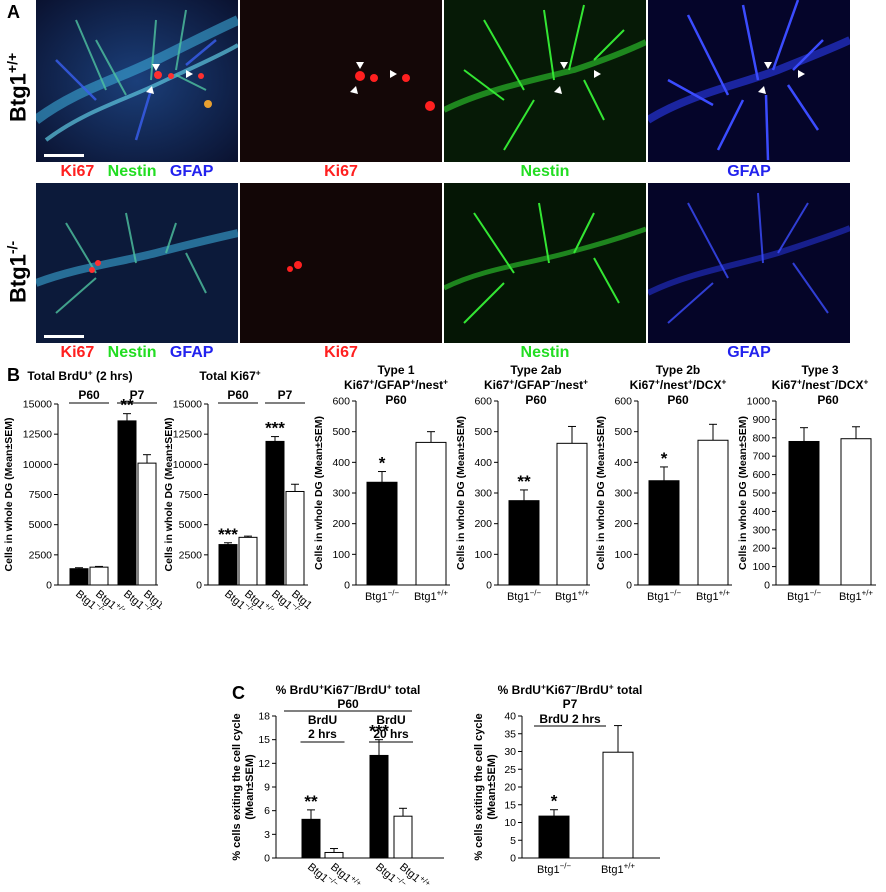  Describe the element at coordinates (13, 12) in the screenshot. I see `panel-letter-a: A` at that location.